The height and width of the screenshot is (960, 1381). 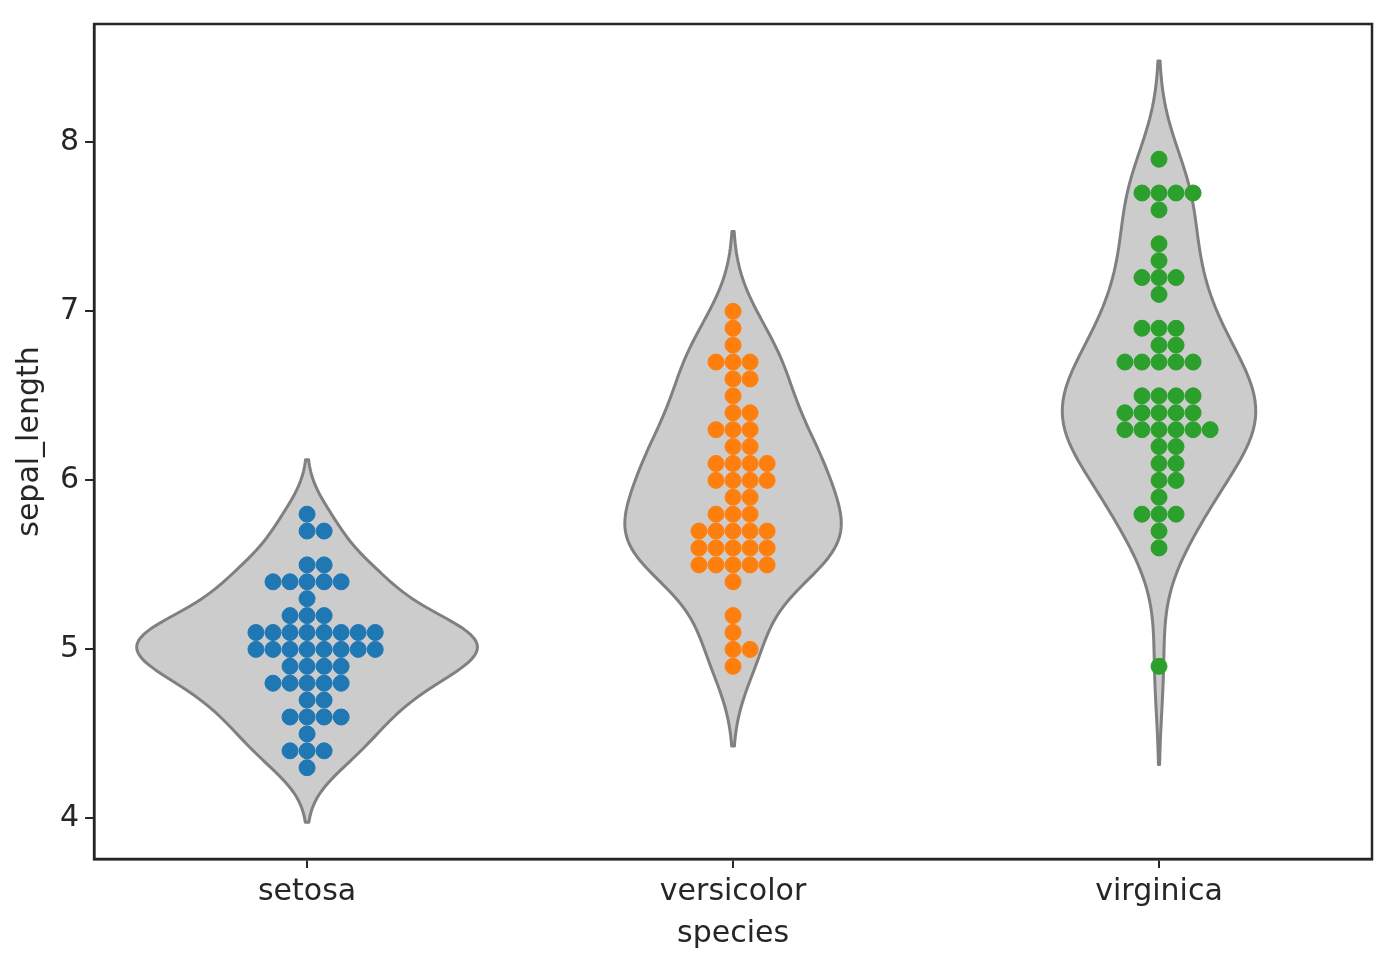 I want to click on y-tick-label: 4, so click(x=69, y=816).